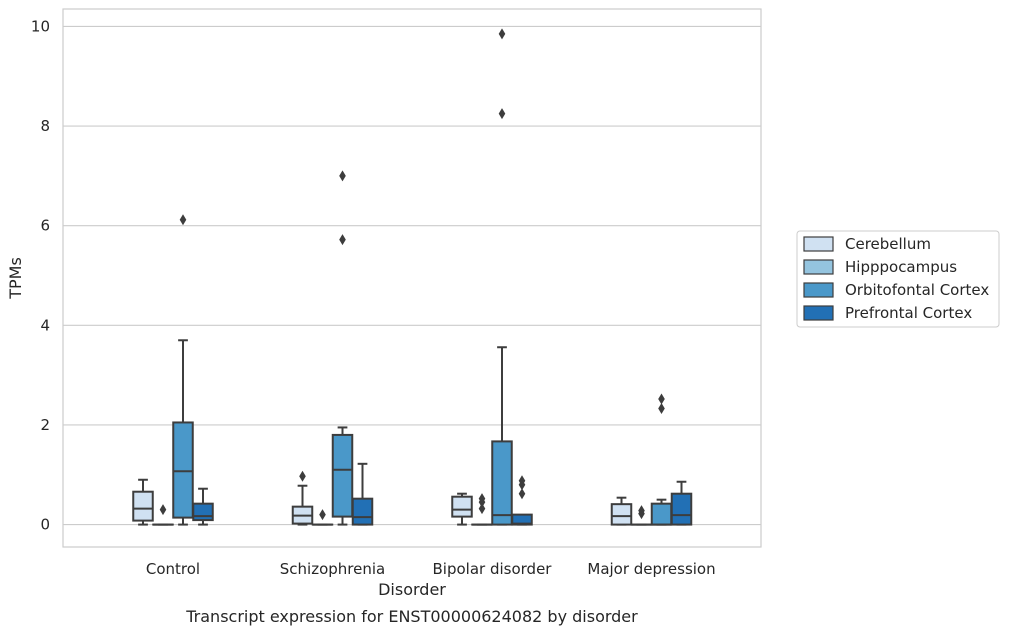 This screenshot has height=634, width=1009. Describe the element at coordinates (332, 569) in the screenshot. I see `x-tick-label: Schizophrenia` at that location.